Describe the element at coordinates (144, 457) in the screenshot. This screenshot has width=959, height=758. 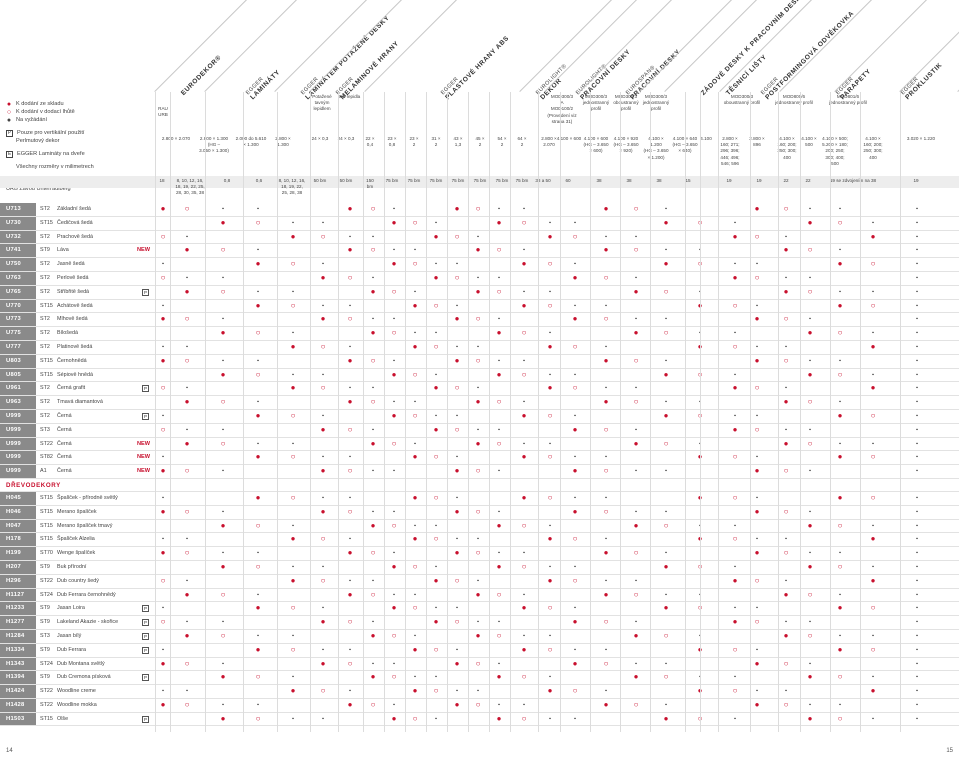
I see `new-badge: NEW` at that location.